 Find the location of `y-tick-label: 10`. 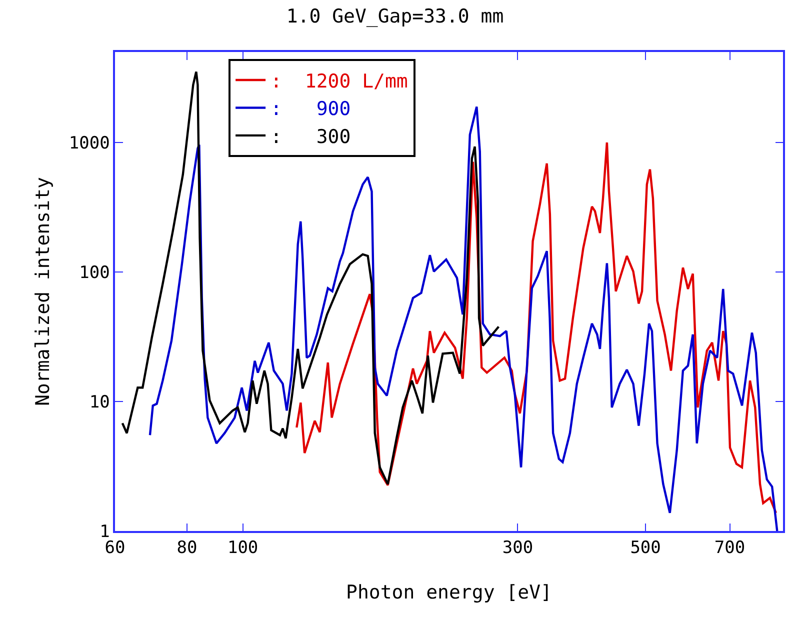

y-tick-label: 10 is located at coordinates (99, 402).